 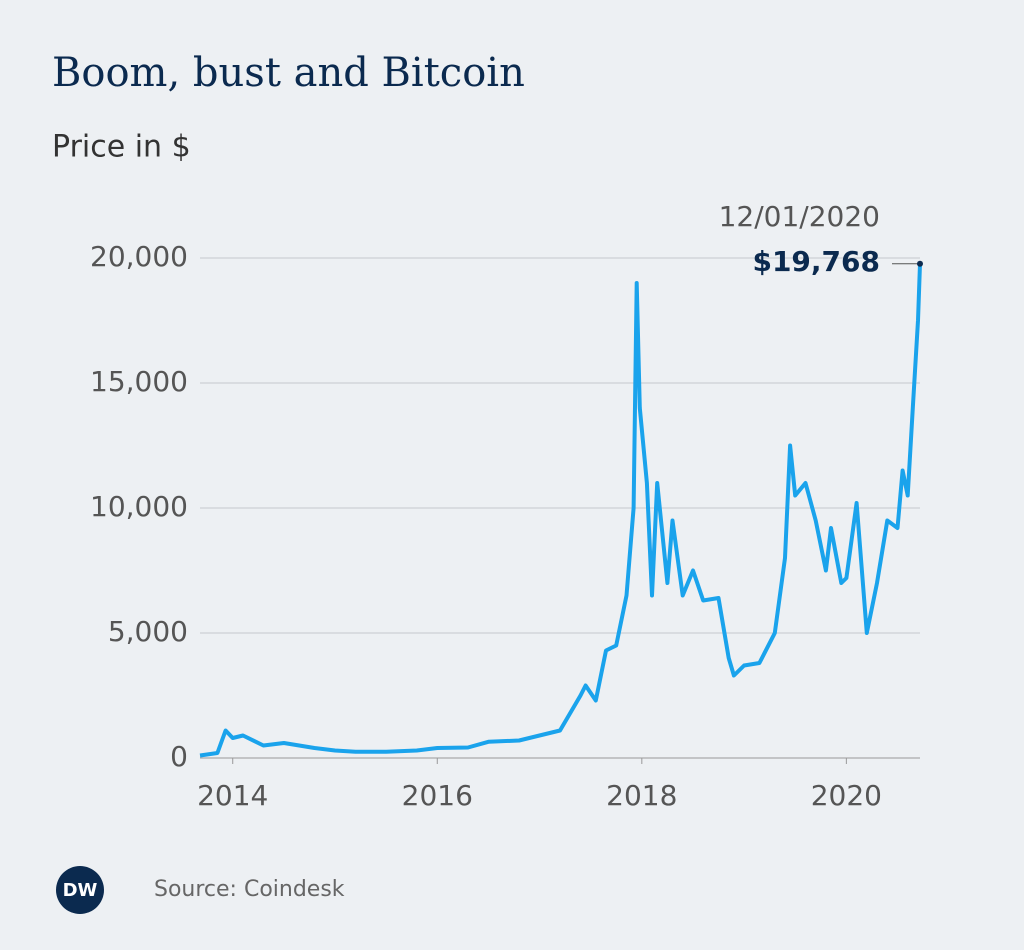 I want to click on x-tick-label: 2018, so click(x=641, y=795).